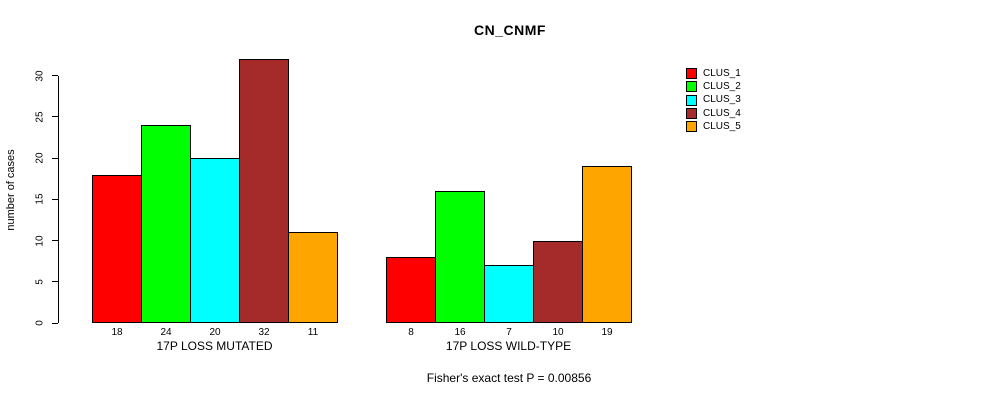 The image size is (990, 400). I want to click on legend: CLUS_1 CLUS_2 CLUS_3 CLUS_4 CLUS_5, so click(713, 100).